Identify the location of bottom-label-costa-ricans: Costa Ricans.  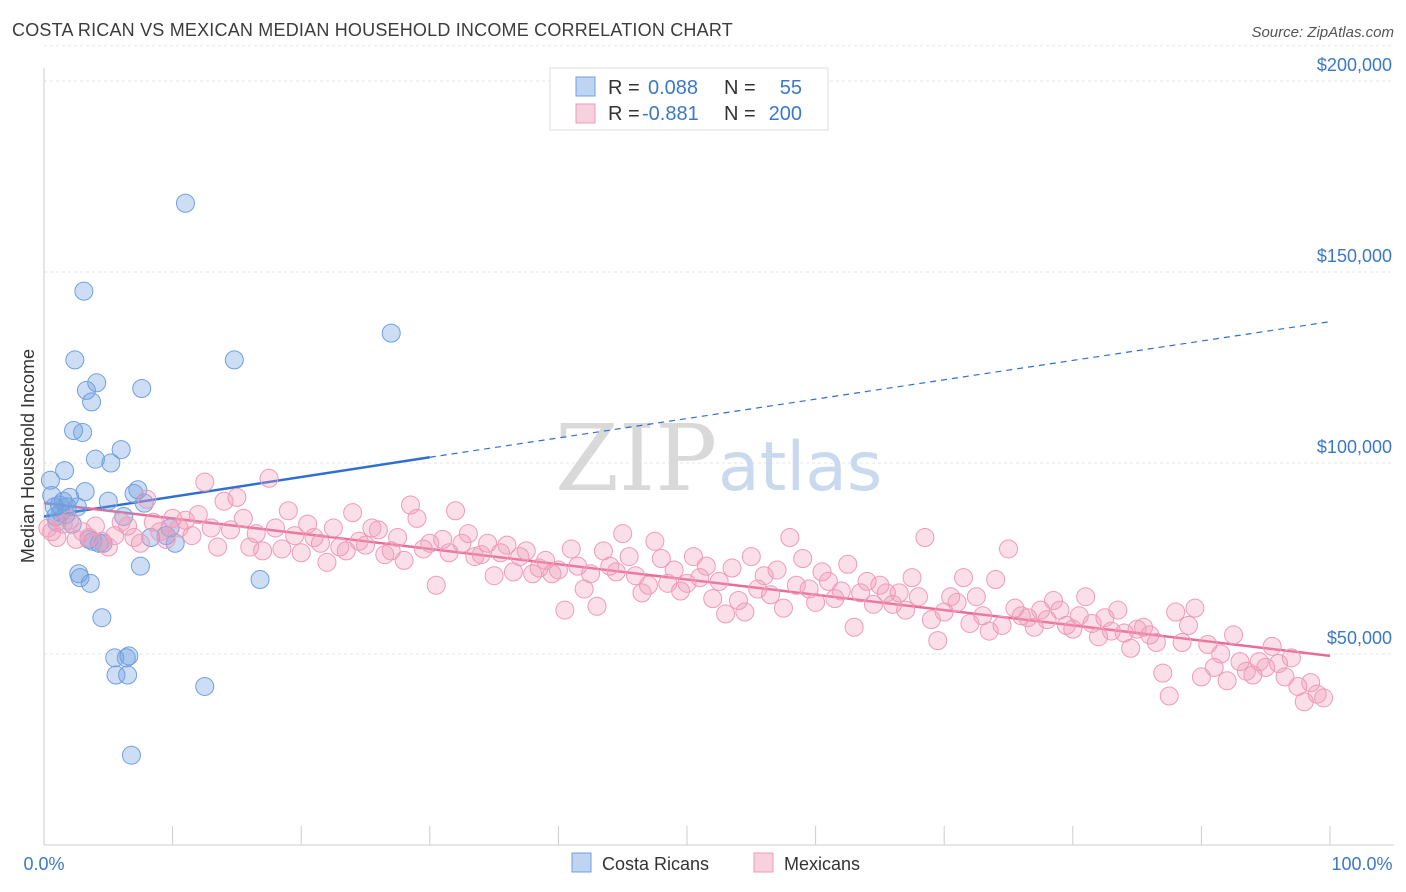
(655, 864).